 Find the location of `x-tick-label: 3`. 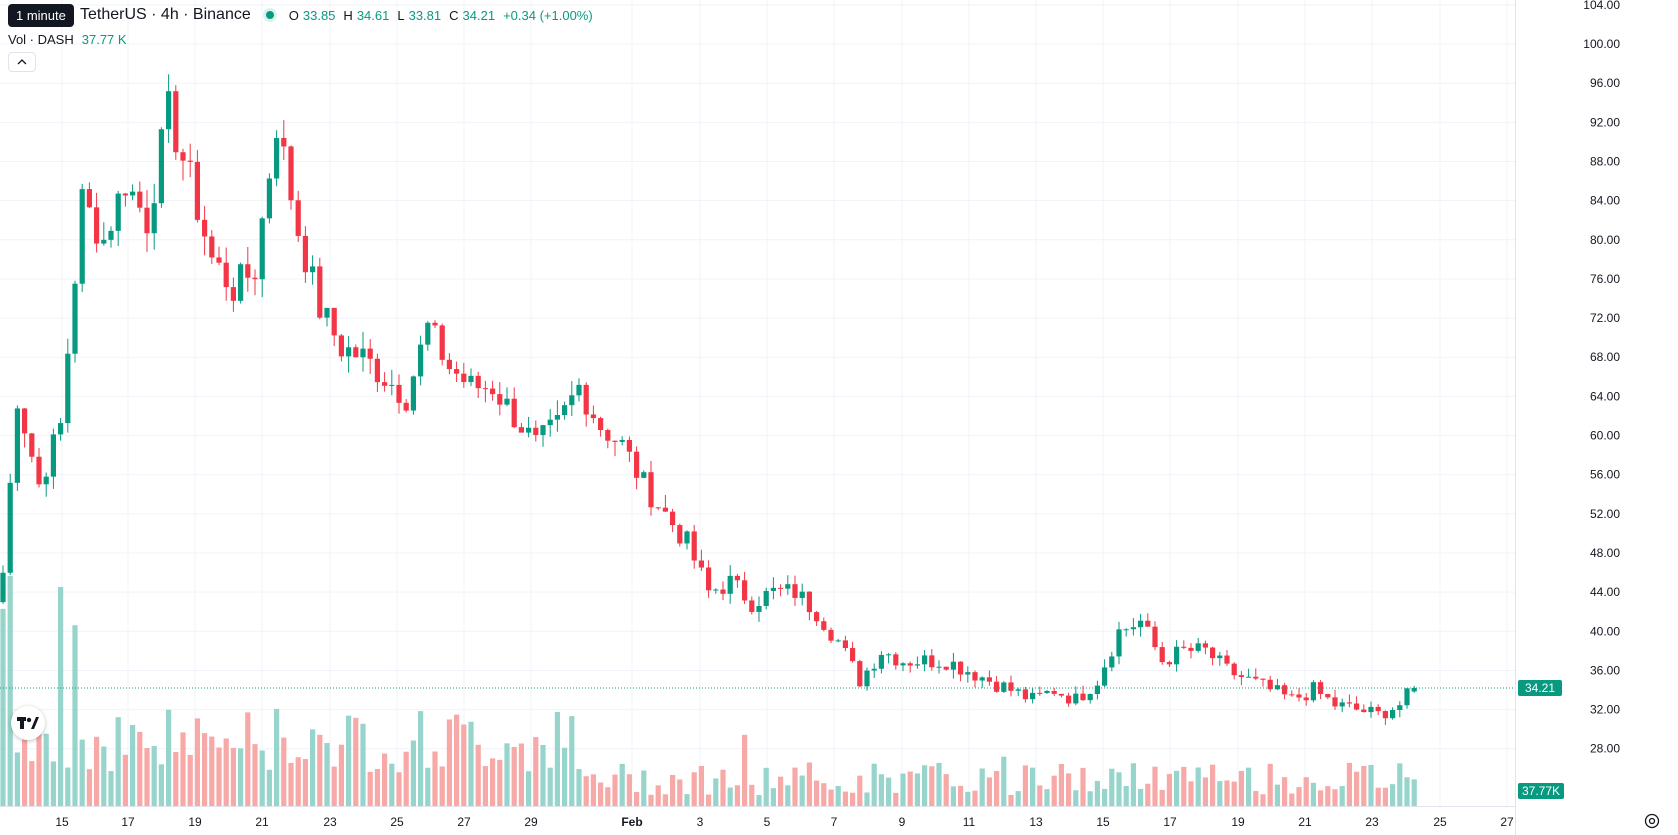

x-tick-label: 3 is located at coordinates (700, 822).